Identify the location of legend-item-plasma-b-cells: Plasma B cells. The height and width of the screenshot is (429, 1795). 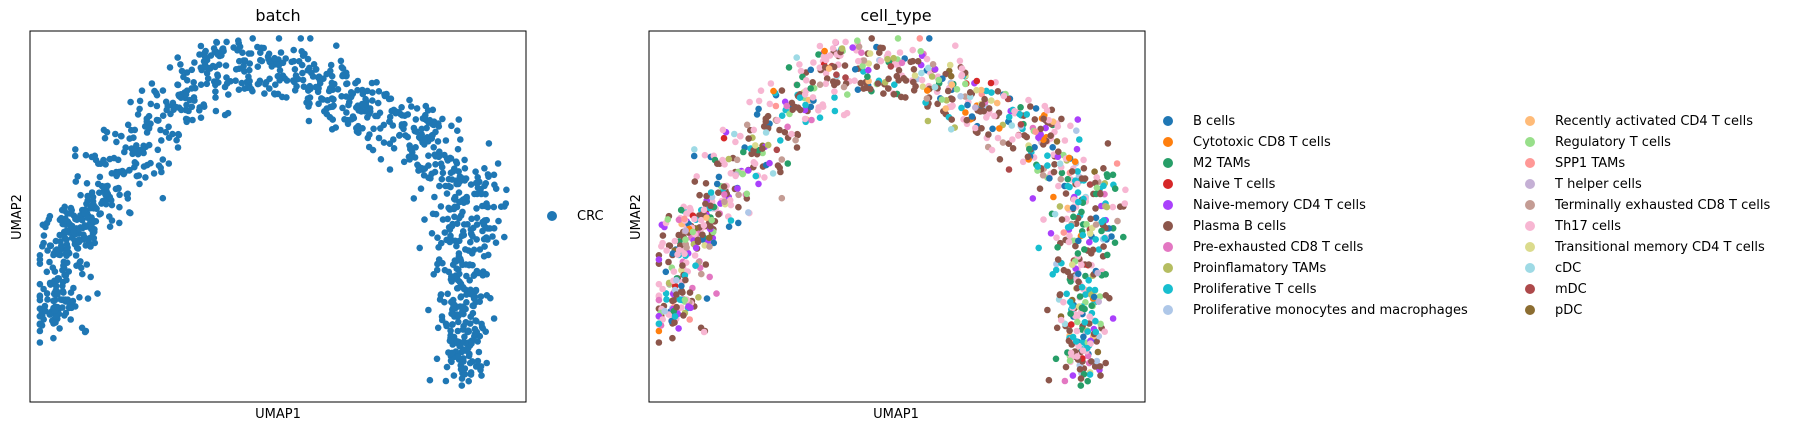
(1224, 226).